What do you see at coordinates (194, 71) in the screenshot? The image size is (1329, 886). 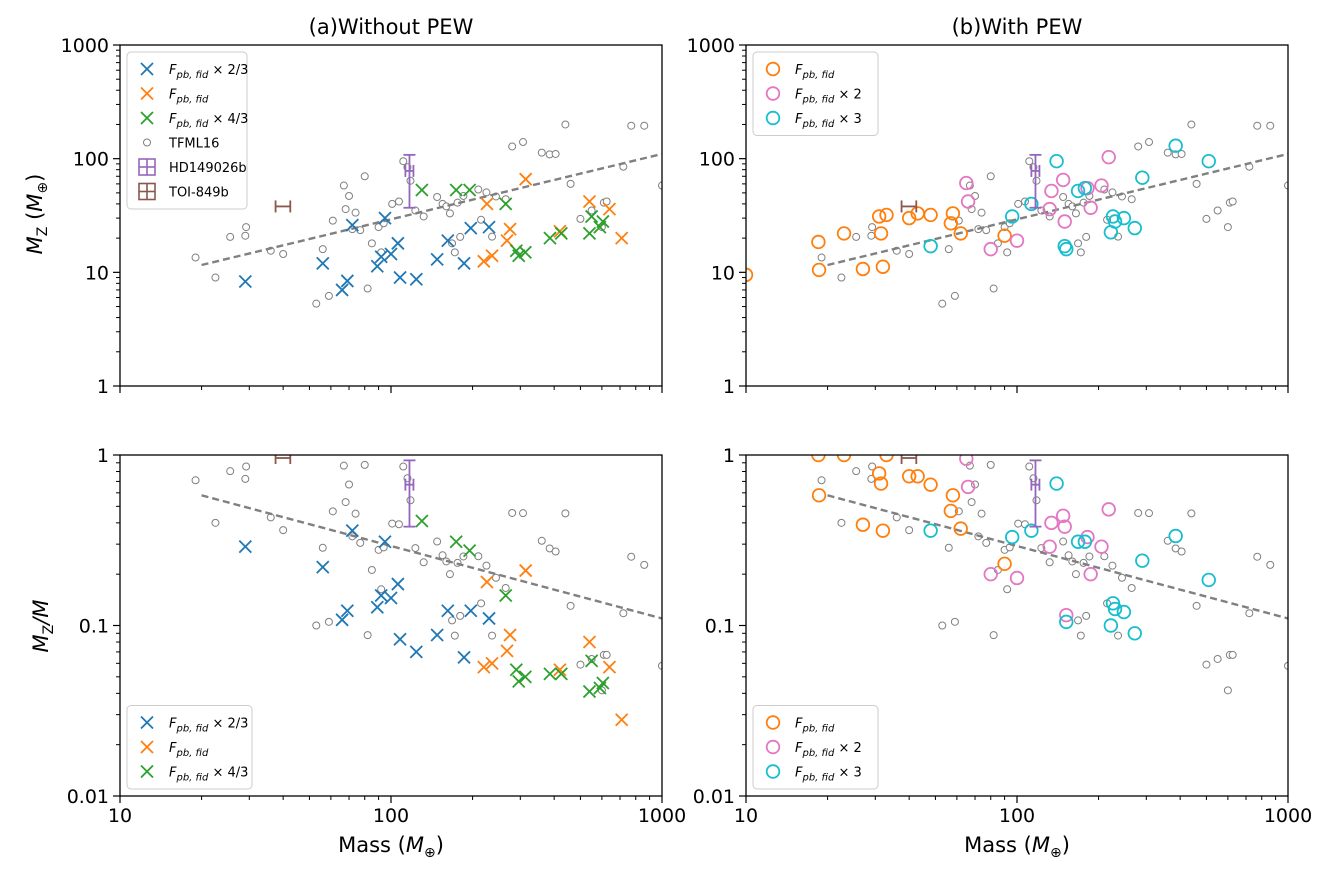 I see `legend-item-f23: Fpb, fid × 2/3` at bounding box center [194, 71].